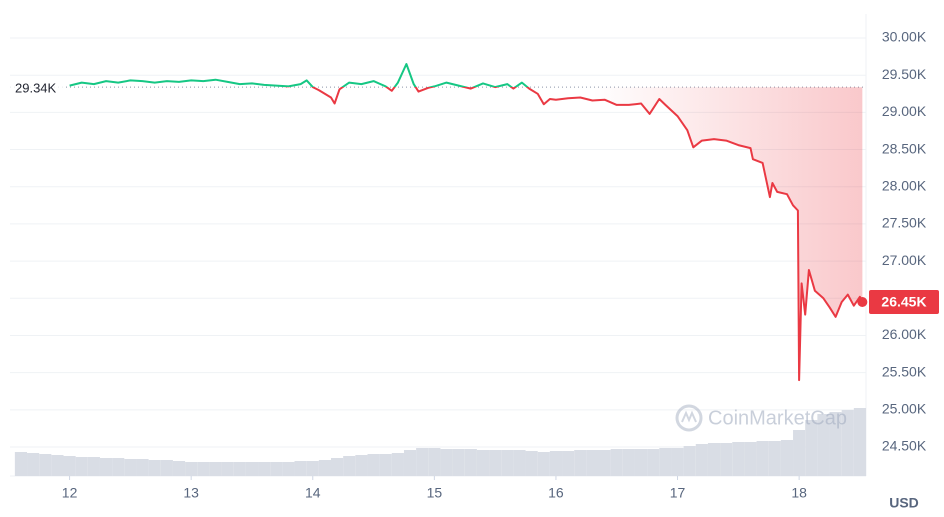  Describe the element at coordinates (70, 493) in the screenshot. I see `x-tick-label: 12` at that location.